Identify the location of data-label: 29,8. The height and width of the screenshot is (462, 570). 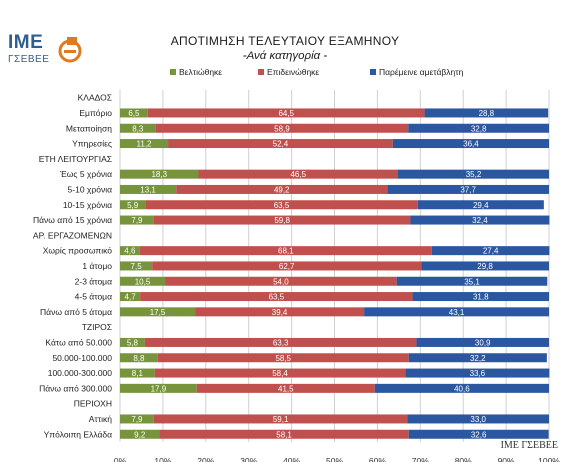
(485, 266).